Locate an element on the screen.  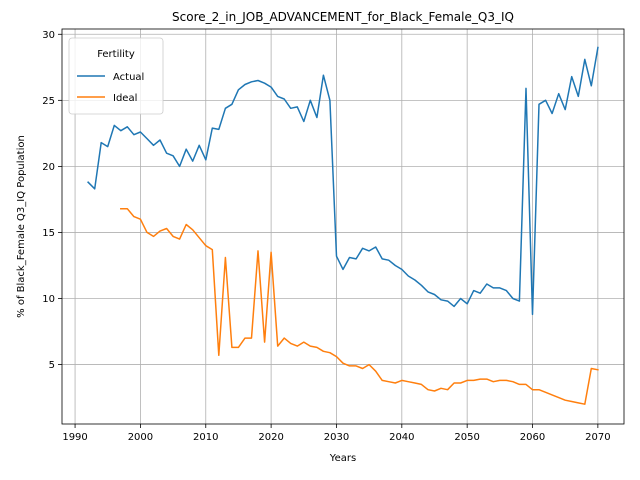
x-tick-label: 2000 is located at coordinates (140, 437).